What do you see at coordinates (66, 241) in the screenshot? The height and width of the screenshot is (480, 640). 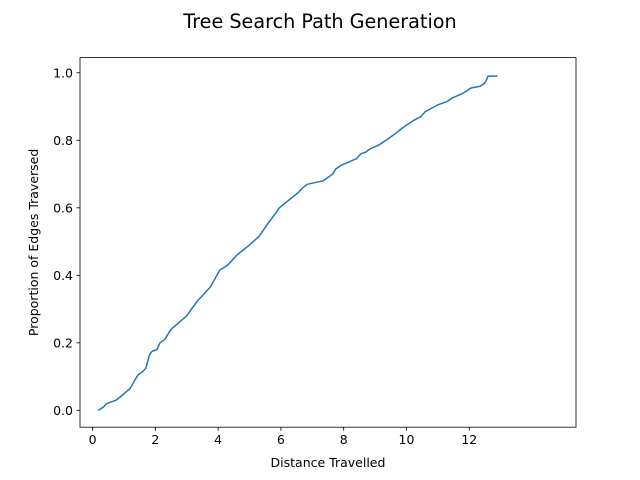 I see `y-axis-ticks: 0.0 0.2 0.4 0.6 0.8 1.0` at bounding box center [66, 241].